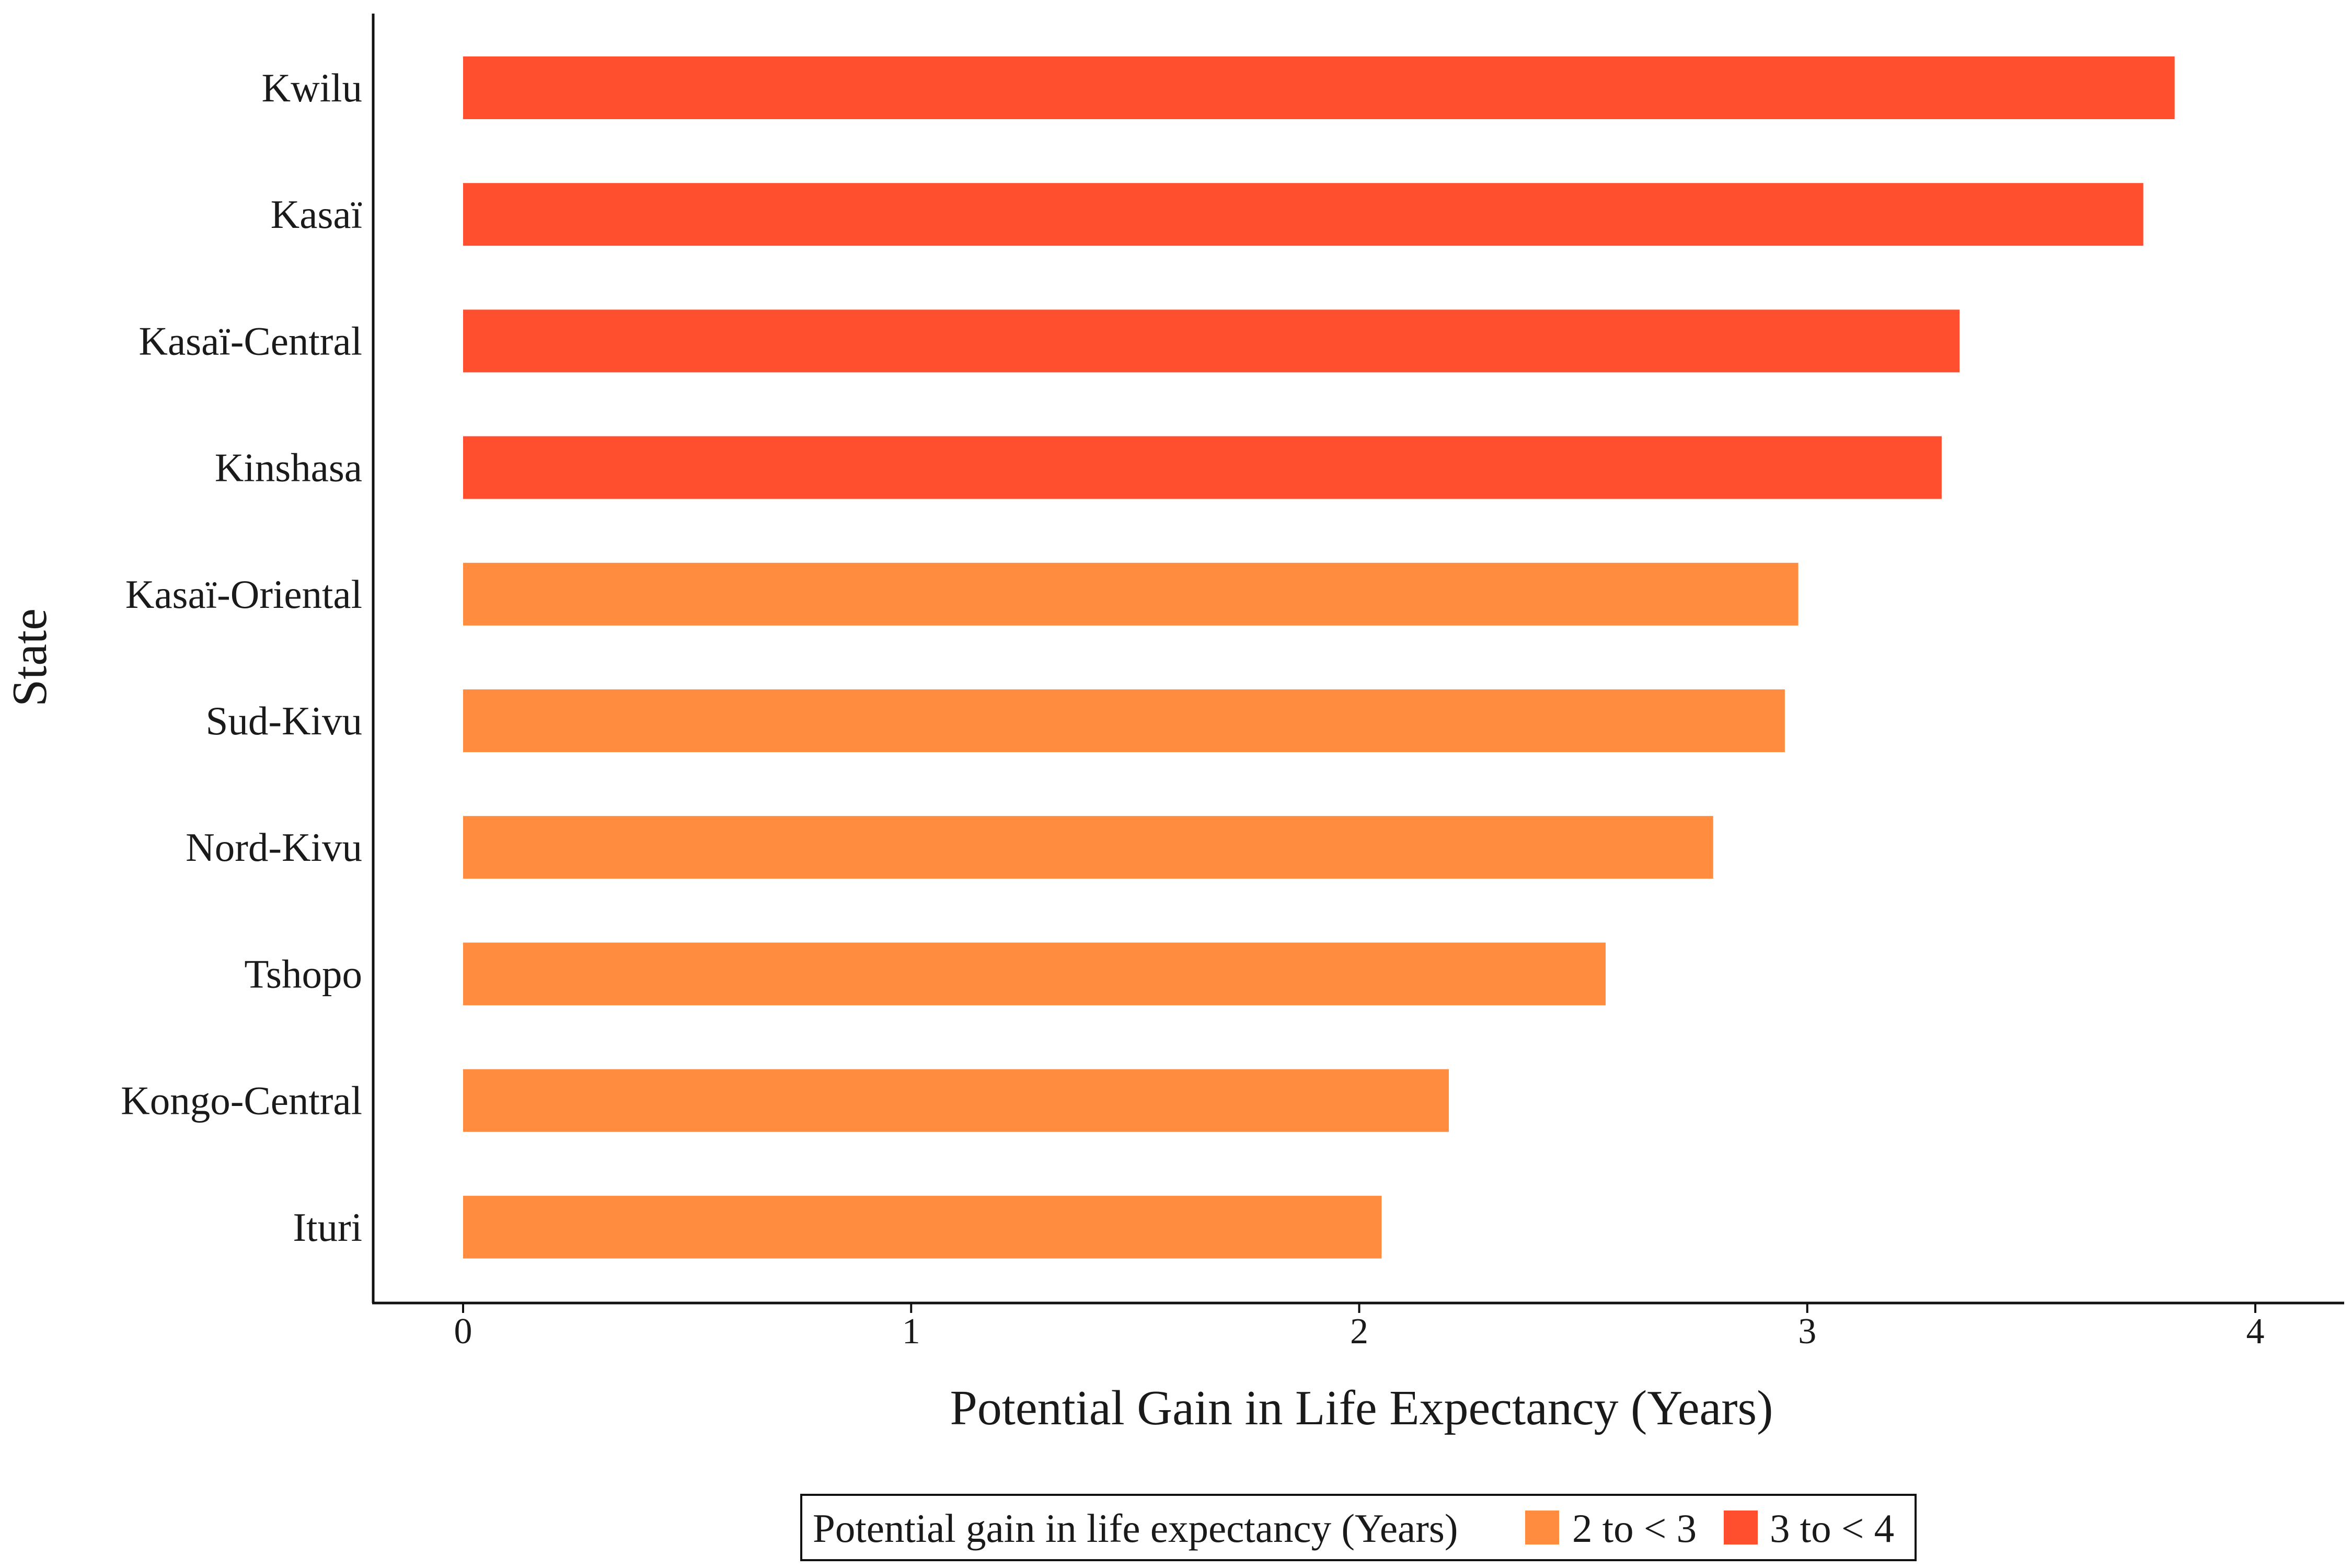  I want to click on bar-kasai, so click(1303, 214).